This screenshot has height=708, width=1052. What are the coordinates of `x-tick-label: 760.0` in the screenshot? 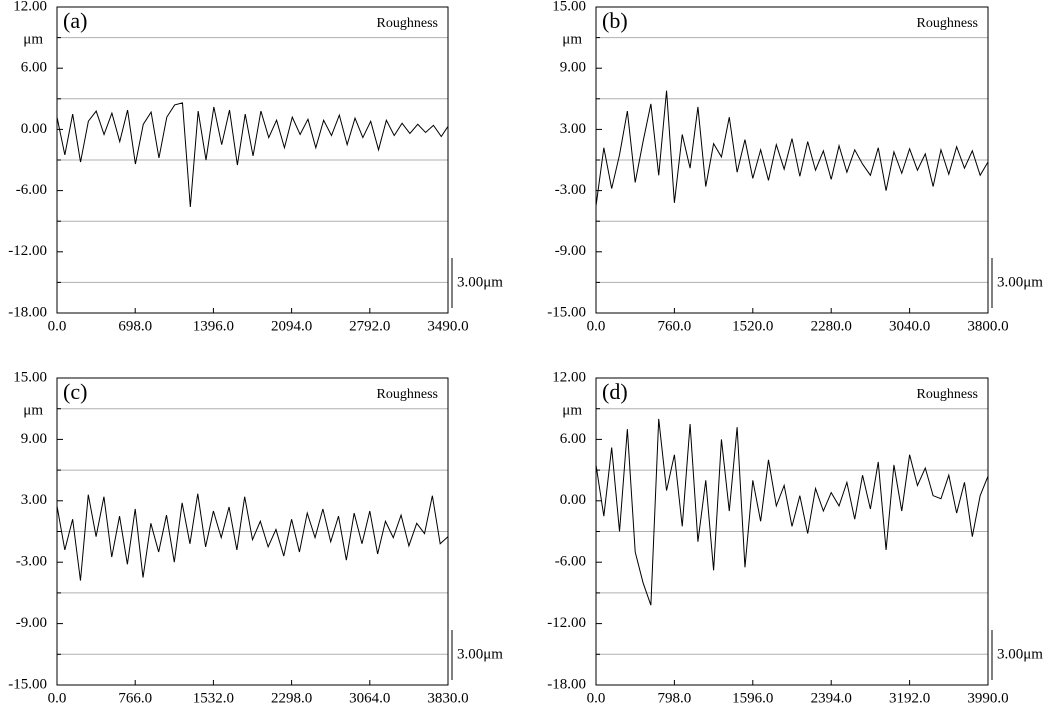 It's located at (675, 326).